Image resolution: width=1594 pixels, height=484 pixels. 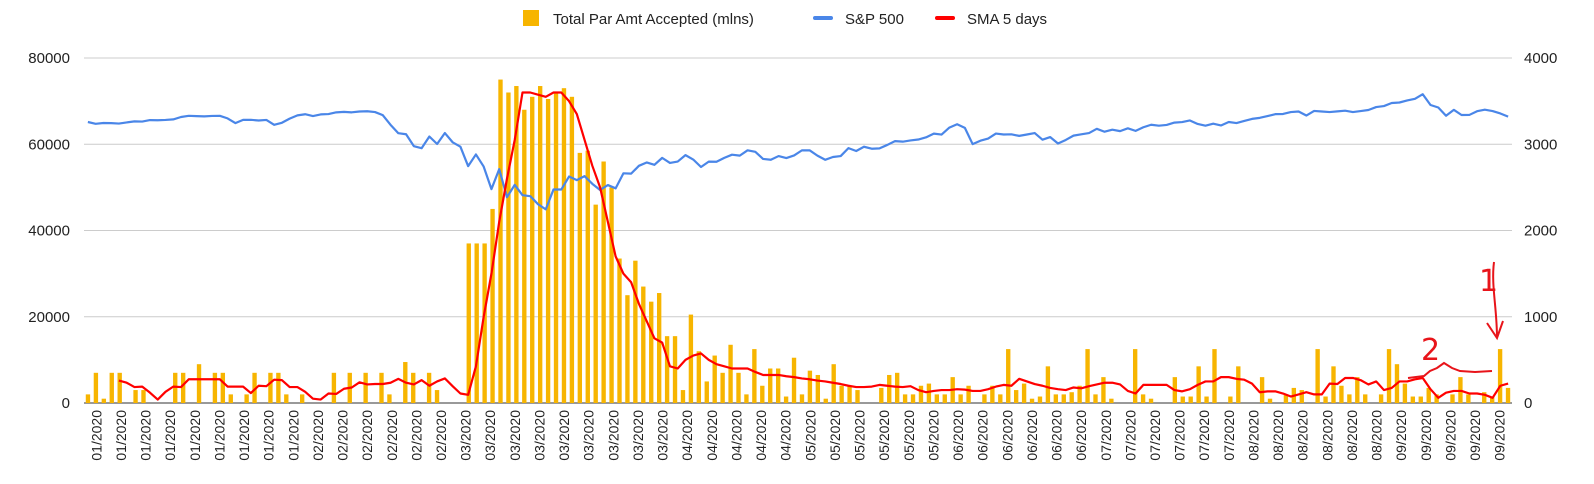 I want to click on y-left-tick-label: 40000, so click(x=49, y=231).